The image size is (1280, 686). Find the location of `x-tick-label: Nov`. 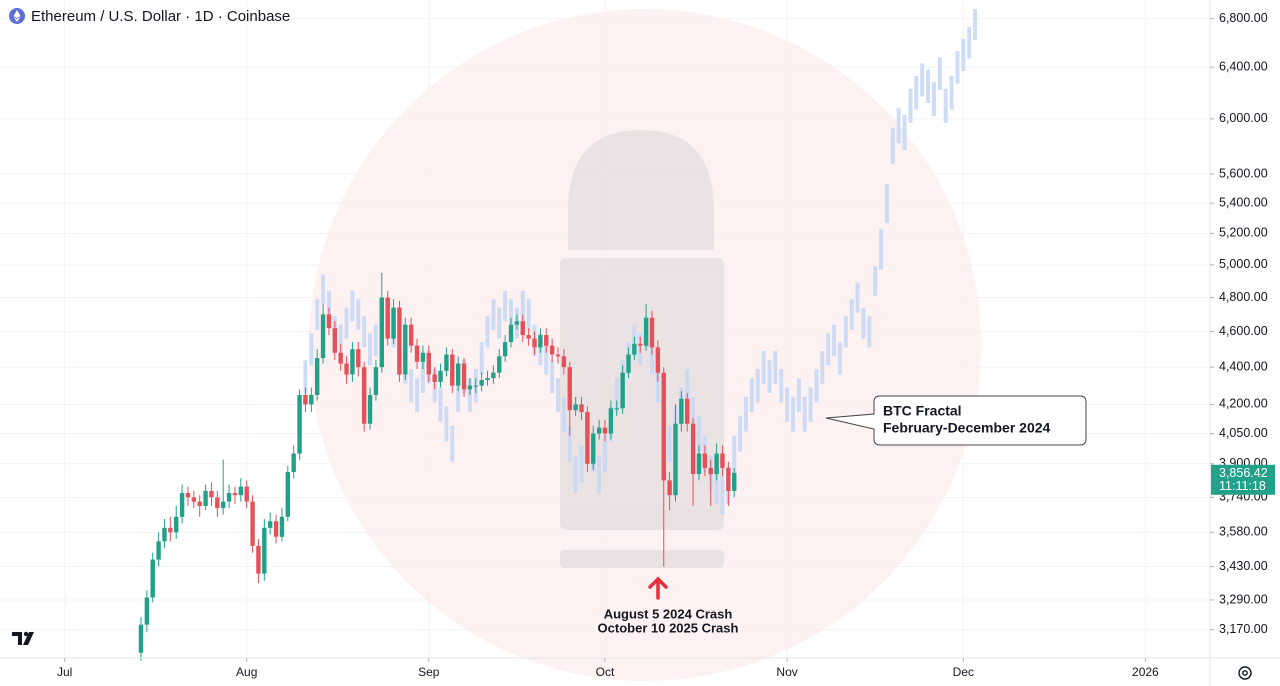

x-tick-label: Nov is located at coordinates (786, 672).